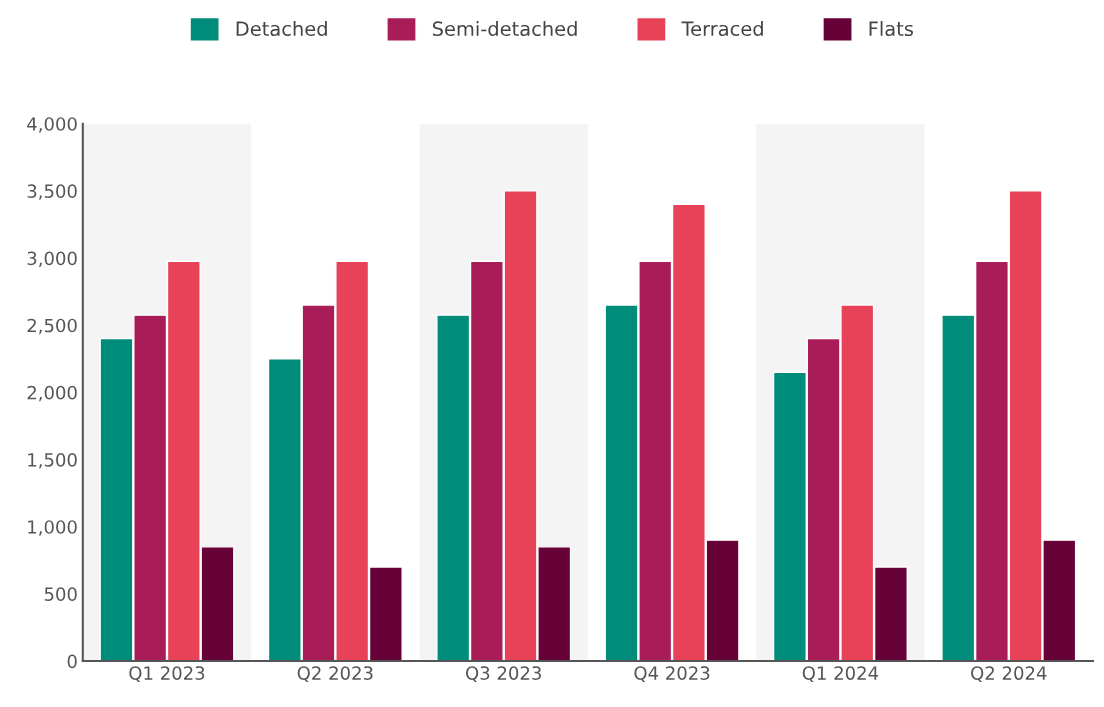 The width and height of the screenshot is (1104, 707). I want to click on y-tick-label: 500, so click(60, 594).